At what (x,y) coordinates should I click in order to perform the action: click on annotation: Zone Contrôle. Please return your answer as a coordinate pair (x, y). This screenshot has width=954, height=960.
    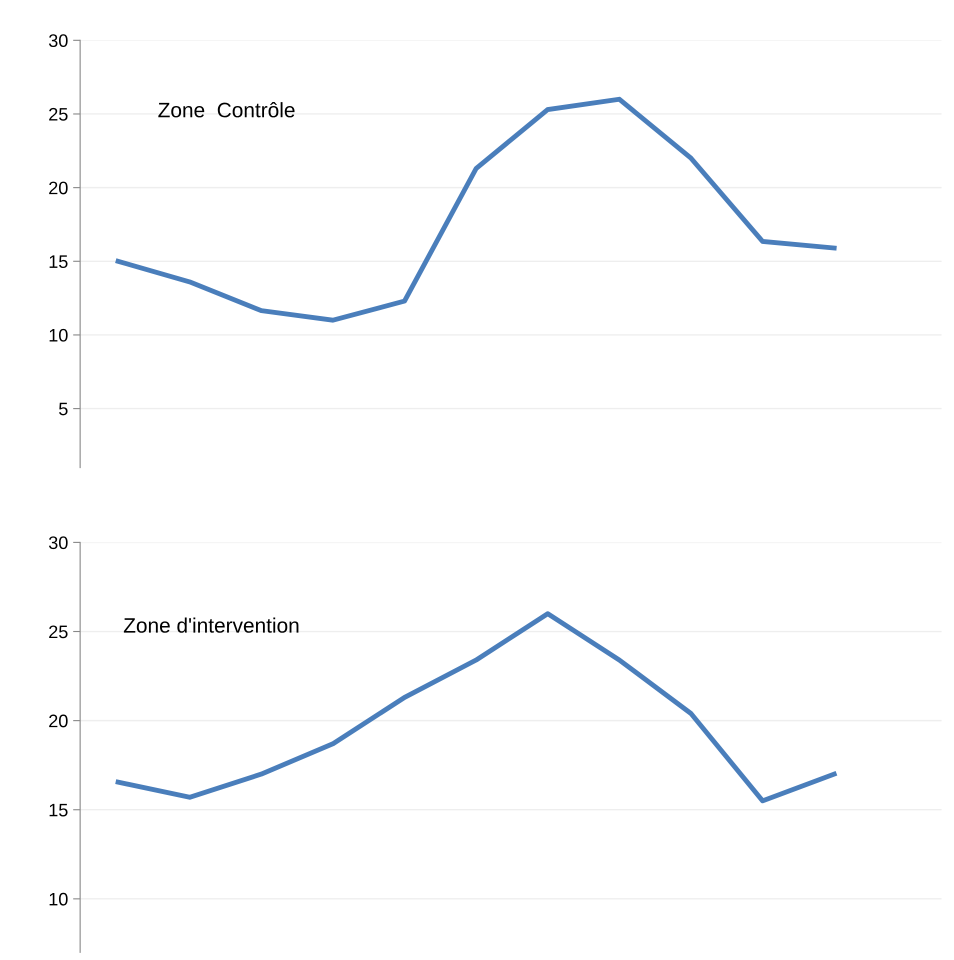
    Looking at the image, I should click on (226, 110).